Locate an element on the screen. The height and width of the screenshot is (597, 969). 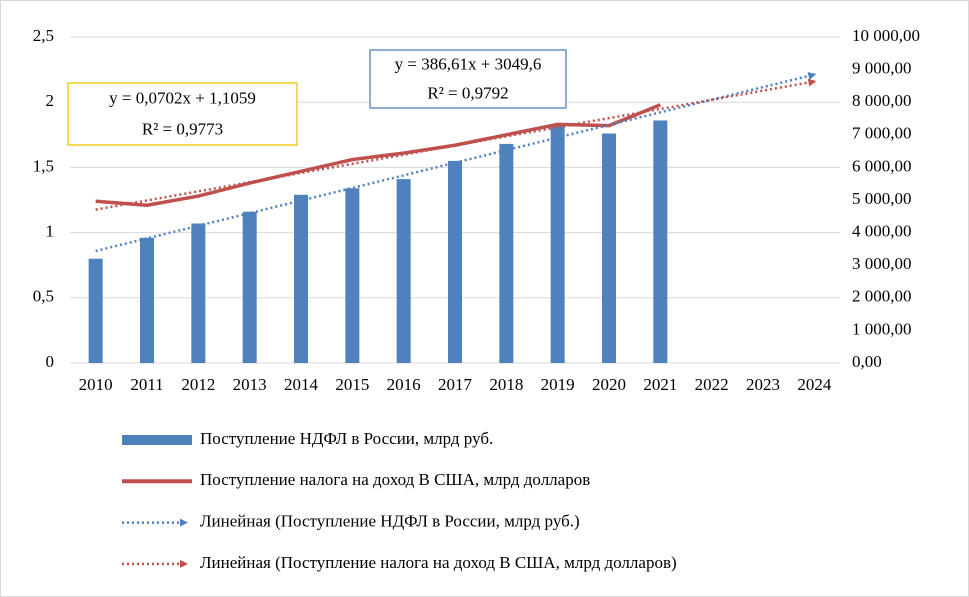
y-tick-label: 2 is located at coordinates (50, 100).